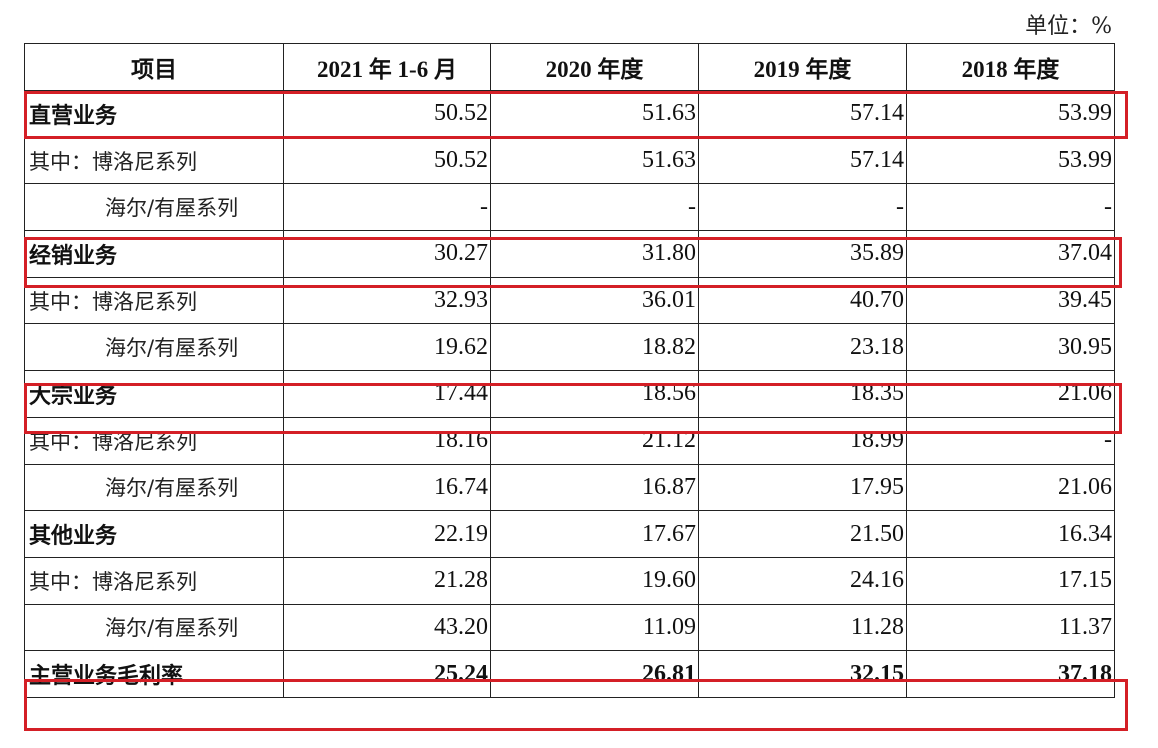 This screenshot has width=1158, height=748. Describe the element at coordinates (387, 347) in the screenshot. I see `cell-2021h1: 19.62` at that location.